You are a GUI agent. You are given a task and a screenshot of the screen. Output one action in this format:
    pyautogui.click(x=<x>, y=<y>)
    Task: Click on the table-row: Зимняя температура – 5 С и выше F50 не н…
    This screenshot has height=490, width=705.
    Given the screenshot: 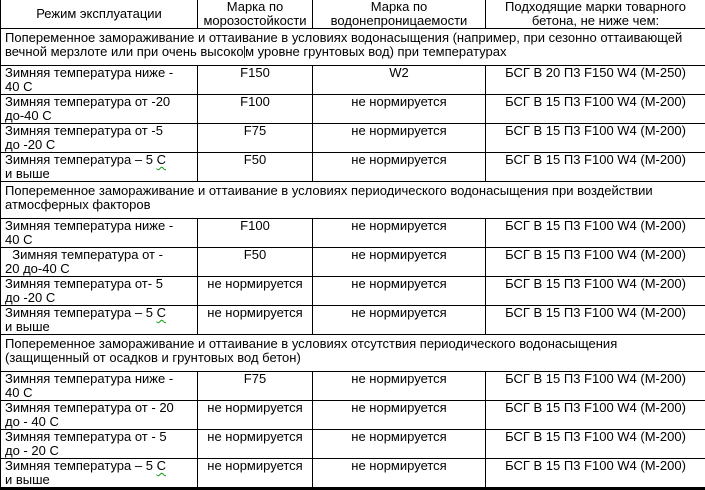 What is the action you would take?
    pyautogui.click(x=353, y=167)
    